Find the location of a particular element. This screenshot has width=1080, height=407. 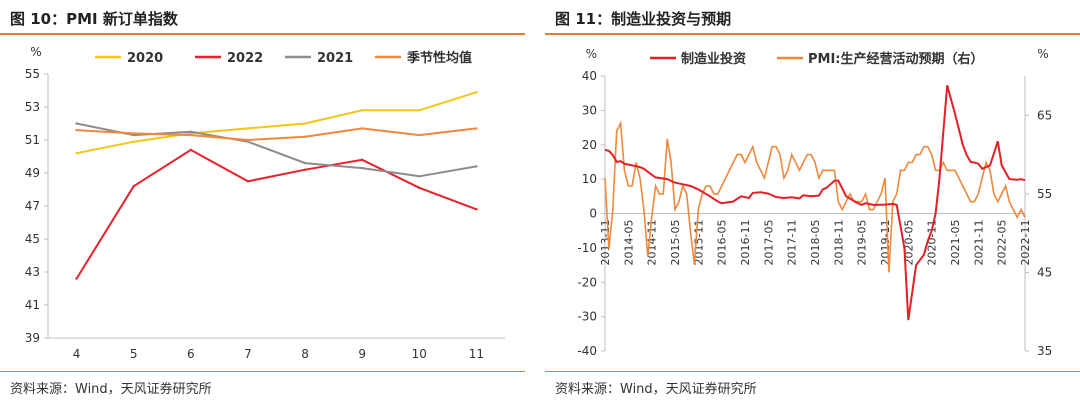

y-tick-label: 53 is located at coordinates (32, 107).